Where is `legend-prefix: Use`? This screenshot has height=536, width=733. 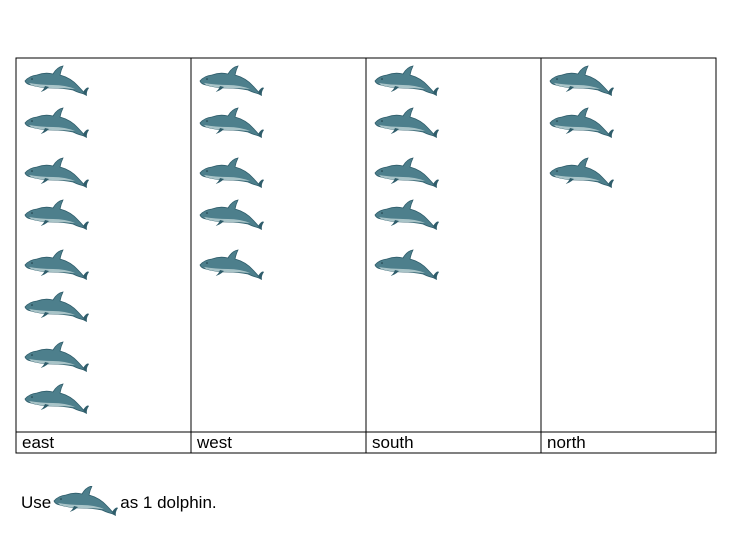
legend-prefix: Use is located at coordinates (36, 502).